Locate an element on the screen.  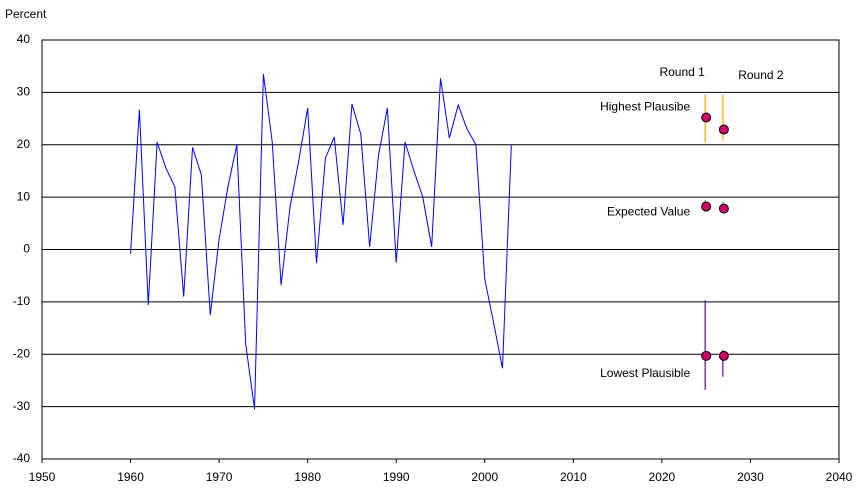
x-tick-label: 1990 is located at coordinates (396, 477).